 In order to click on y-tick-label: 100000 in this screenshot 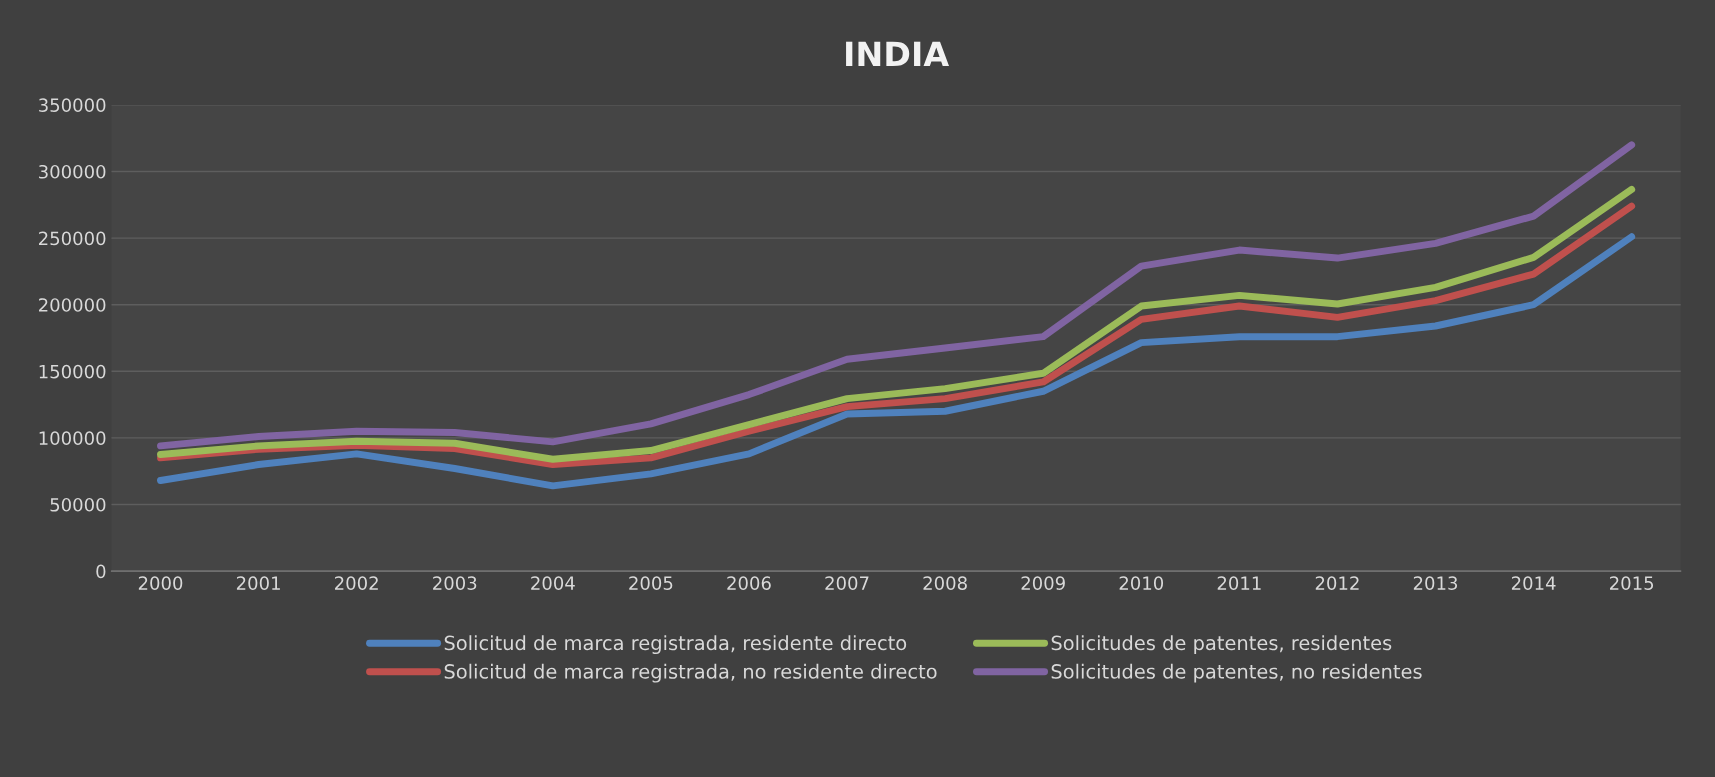, I will do `click(72, 438)`.